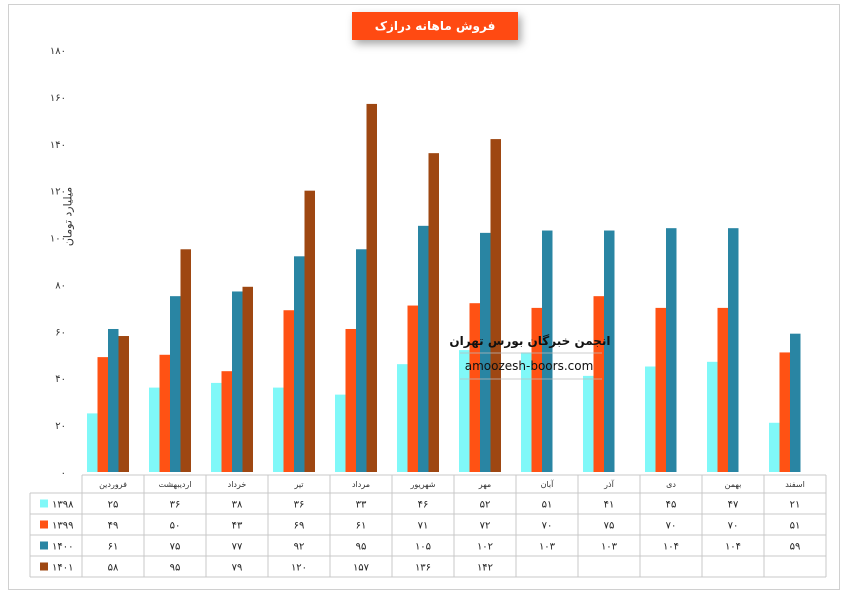 This screenshot has height=594, width=848. What do you see at coordinates (529, 341) in the screenshot?
I see `watermark-title: انجمن خبرگان بورس تهران` at bounding box center [529, 341].